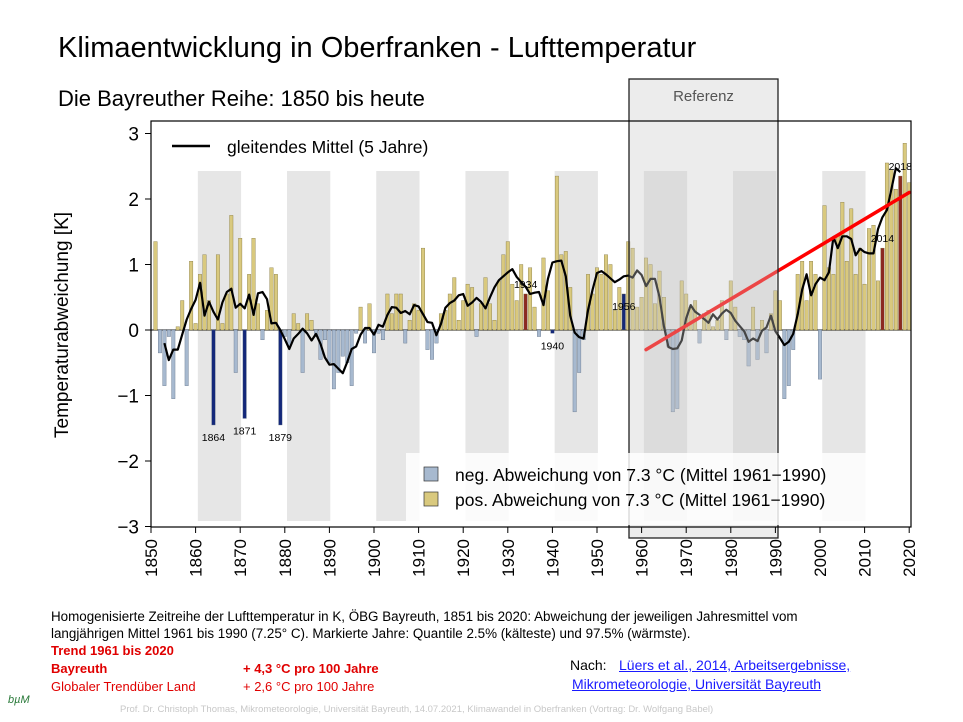 The width and height of the screenshot is (963, 722). What do you see at coordinates (525, 312) in the screenshot?
I see `bar-1934` at bounding box center [525, 312].